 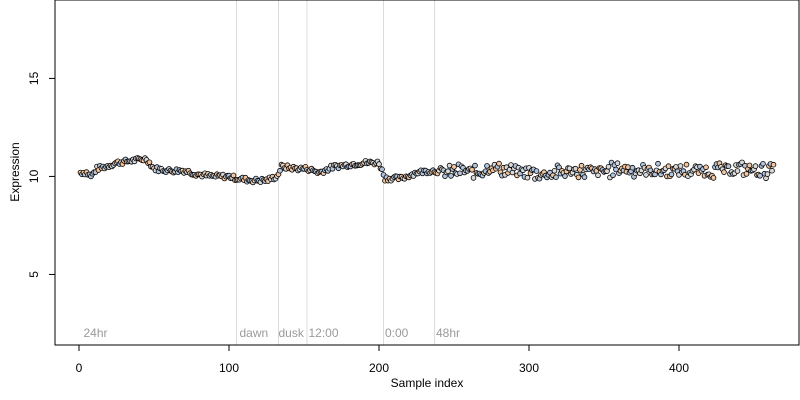 What do you see at coordinates (679, 368) in the screenshot?
I see `x-tick-label: 400` at bounding box center [679, 368].